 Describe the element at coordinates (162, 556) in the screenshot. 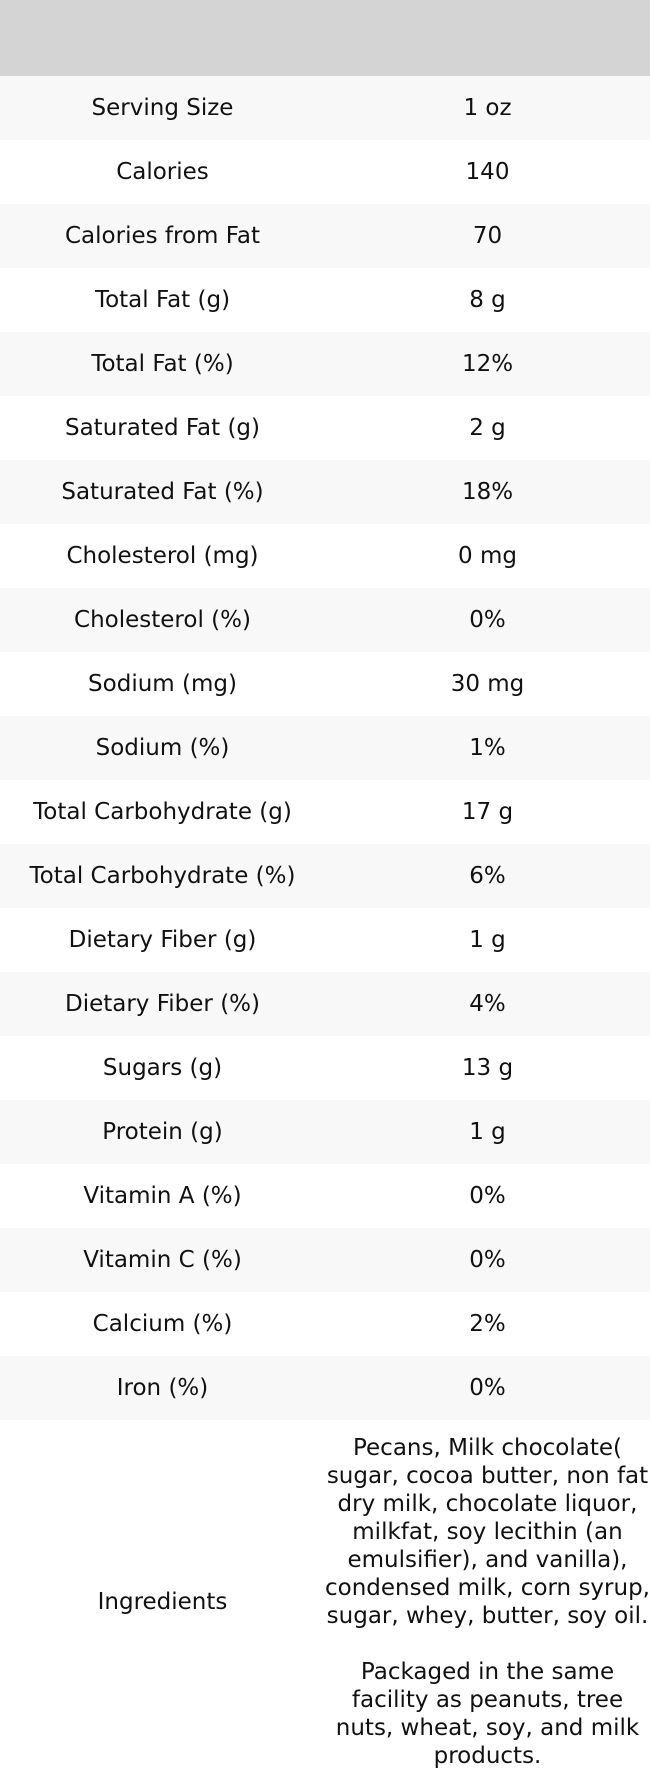

I see `nutrient-label: Cholesterol (mg)` at that location.